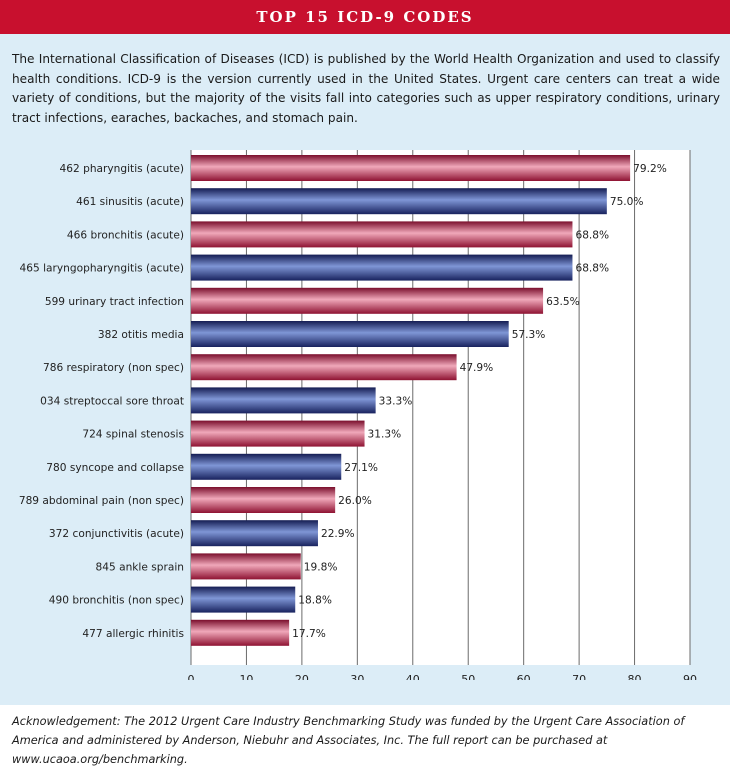  I want to click on category-label: 786 respiratory (non spec), so click(113, 368).